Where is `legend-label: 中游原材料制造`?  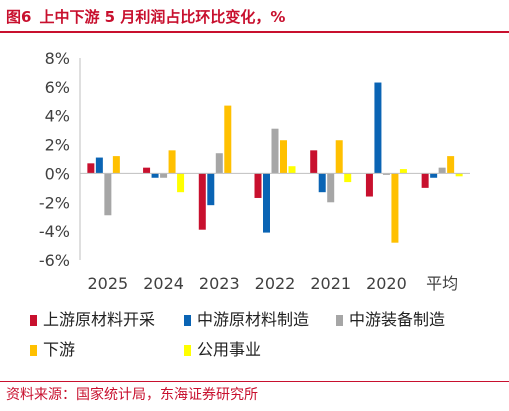
legend-label: 中游原材料制造 is located at coordinates (253, 319).